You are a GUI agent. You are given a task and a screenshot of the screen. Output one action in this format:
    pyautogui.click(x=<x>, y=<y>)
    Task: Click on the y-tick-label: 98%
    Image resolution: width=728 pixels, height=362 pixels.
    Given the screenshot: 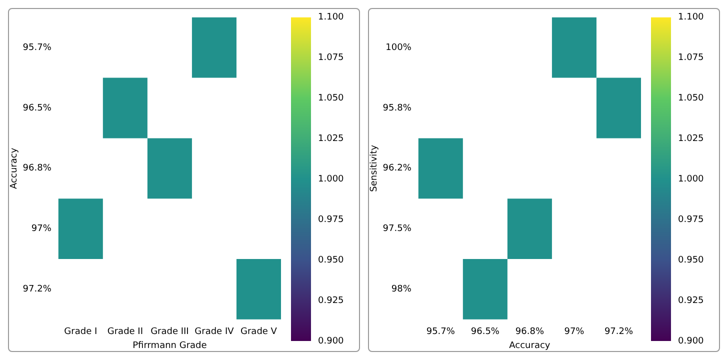 What is the action you would take?
    pyautogui.click(x=401, y=289)
    